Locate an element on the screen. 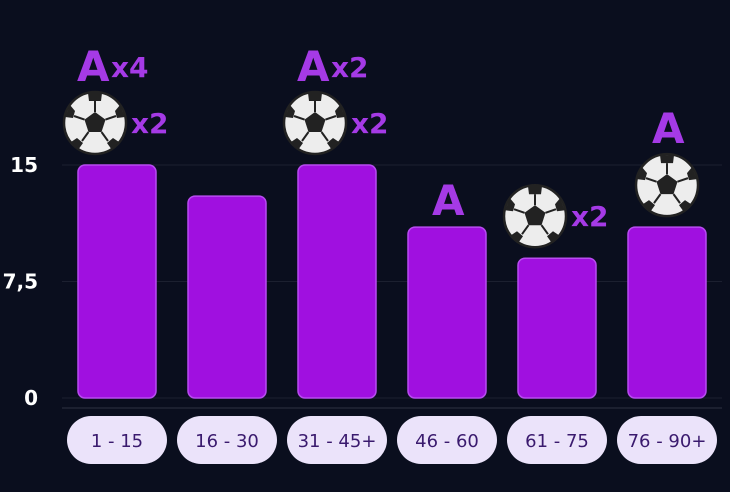 This screenshot has width=730, height=492. x-tick-label: 76 - 90+ is located at coordinates (667, 441).